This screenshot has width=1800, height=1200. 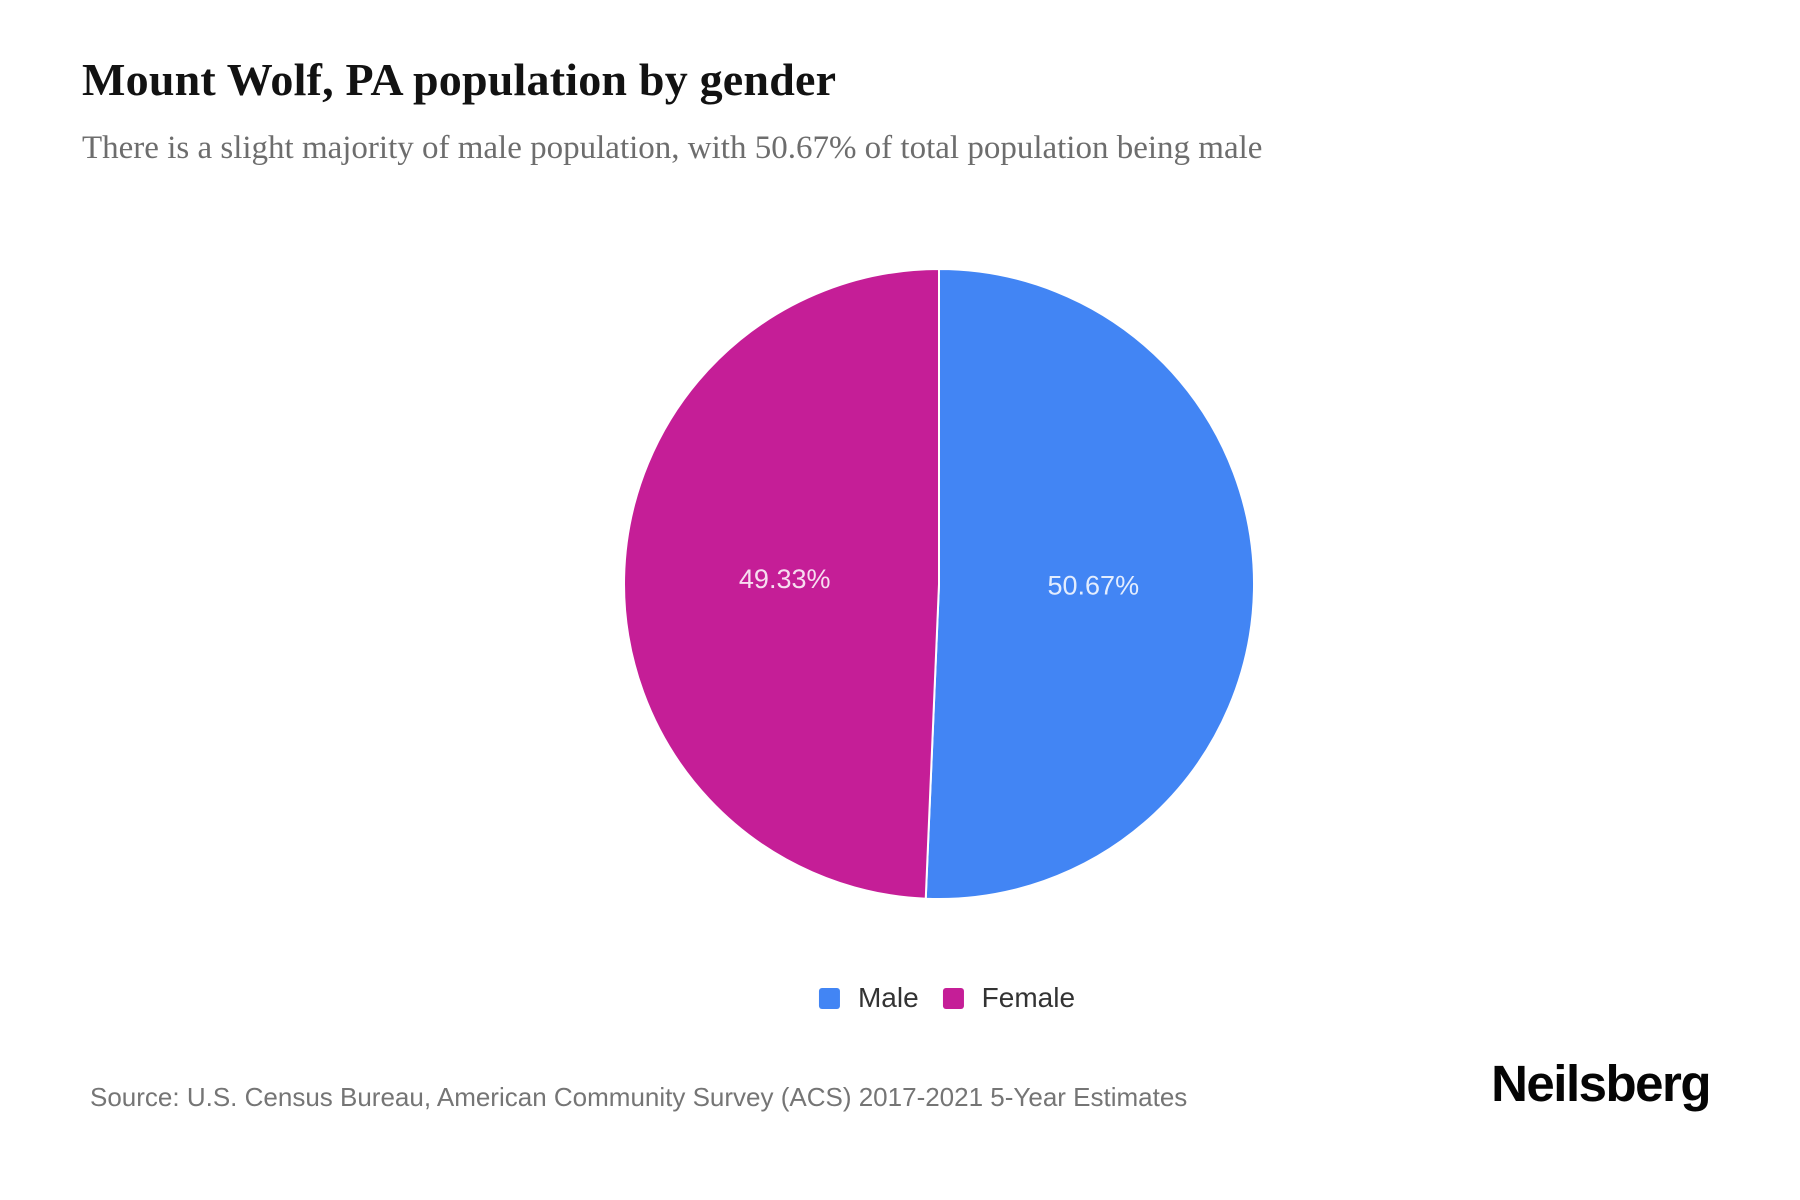 I want to click on pie-slice-male, so click(x=1089, y=584).